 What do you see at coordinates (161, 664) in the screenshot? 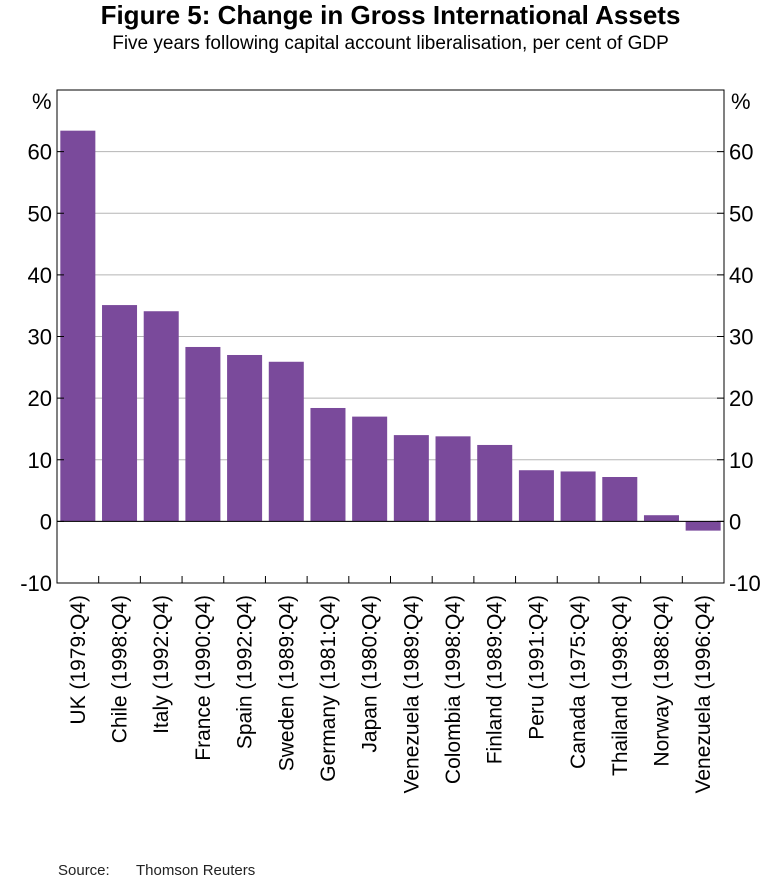
I see `x-tick-label: Italy (1992:Q4)` at bounding box center [161, 664].